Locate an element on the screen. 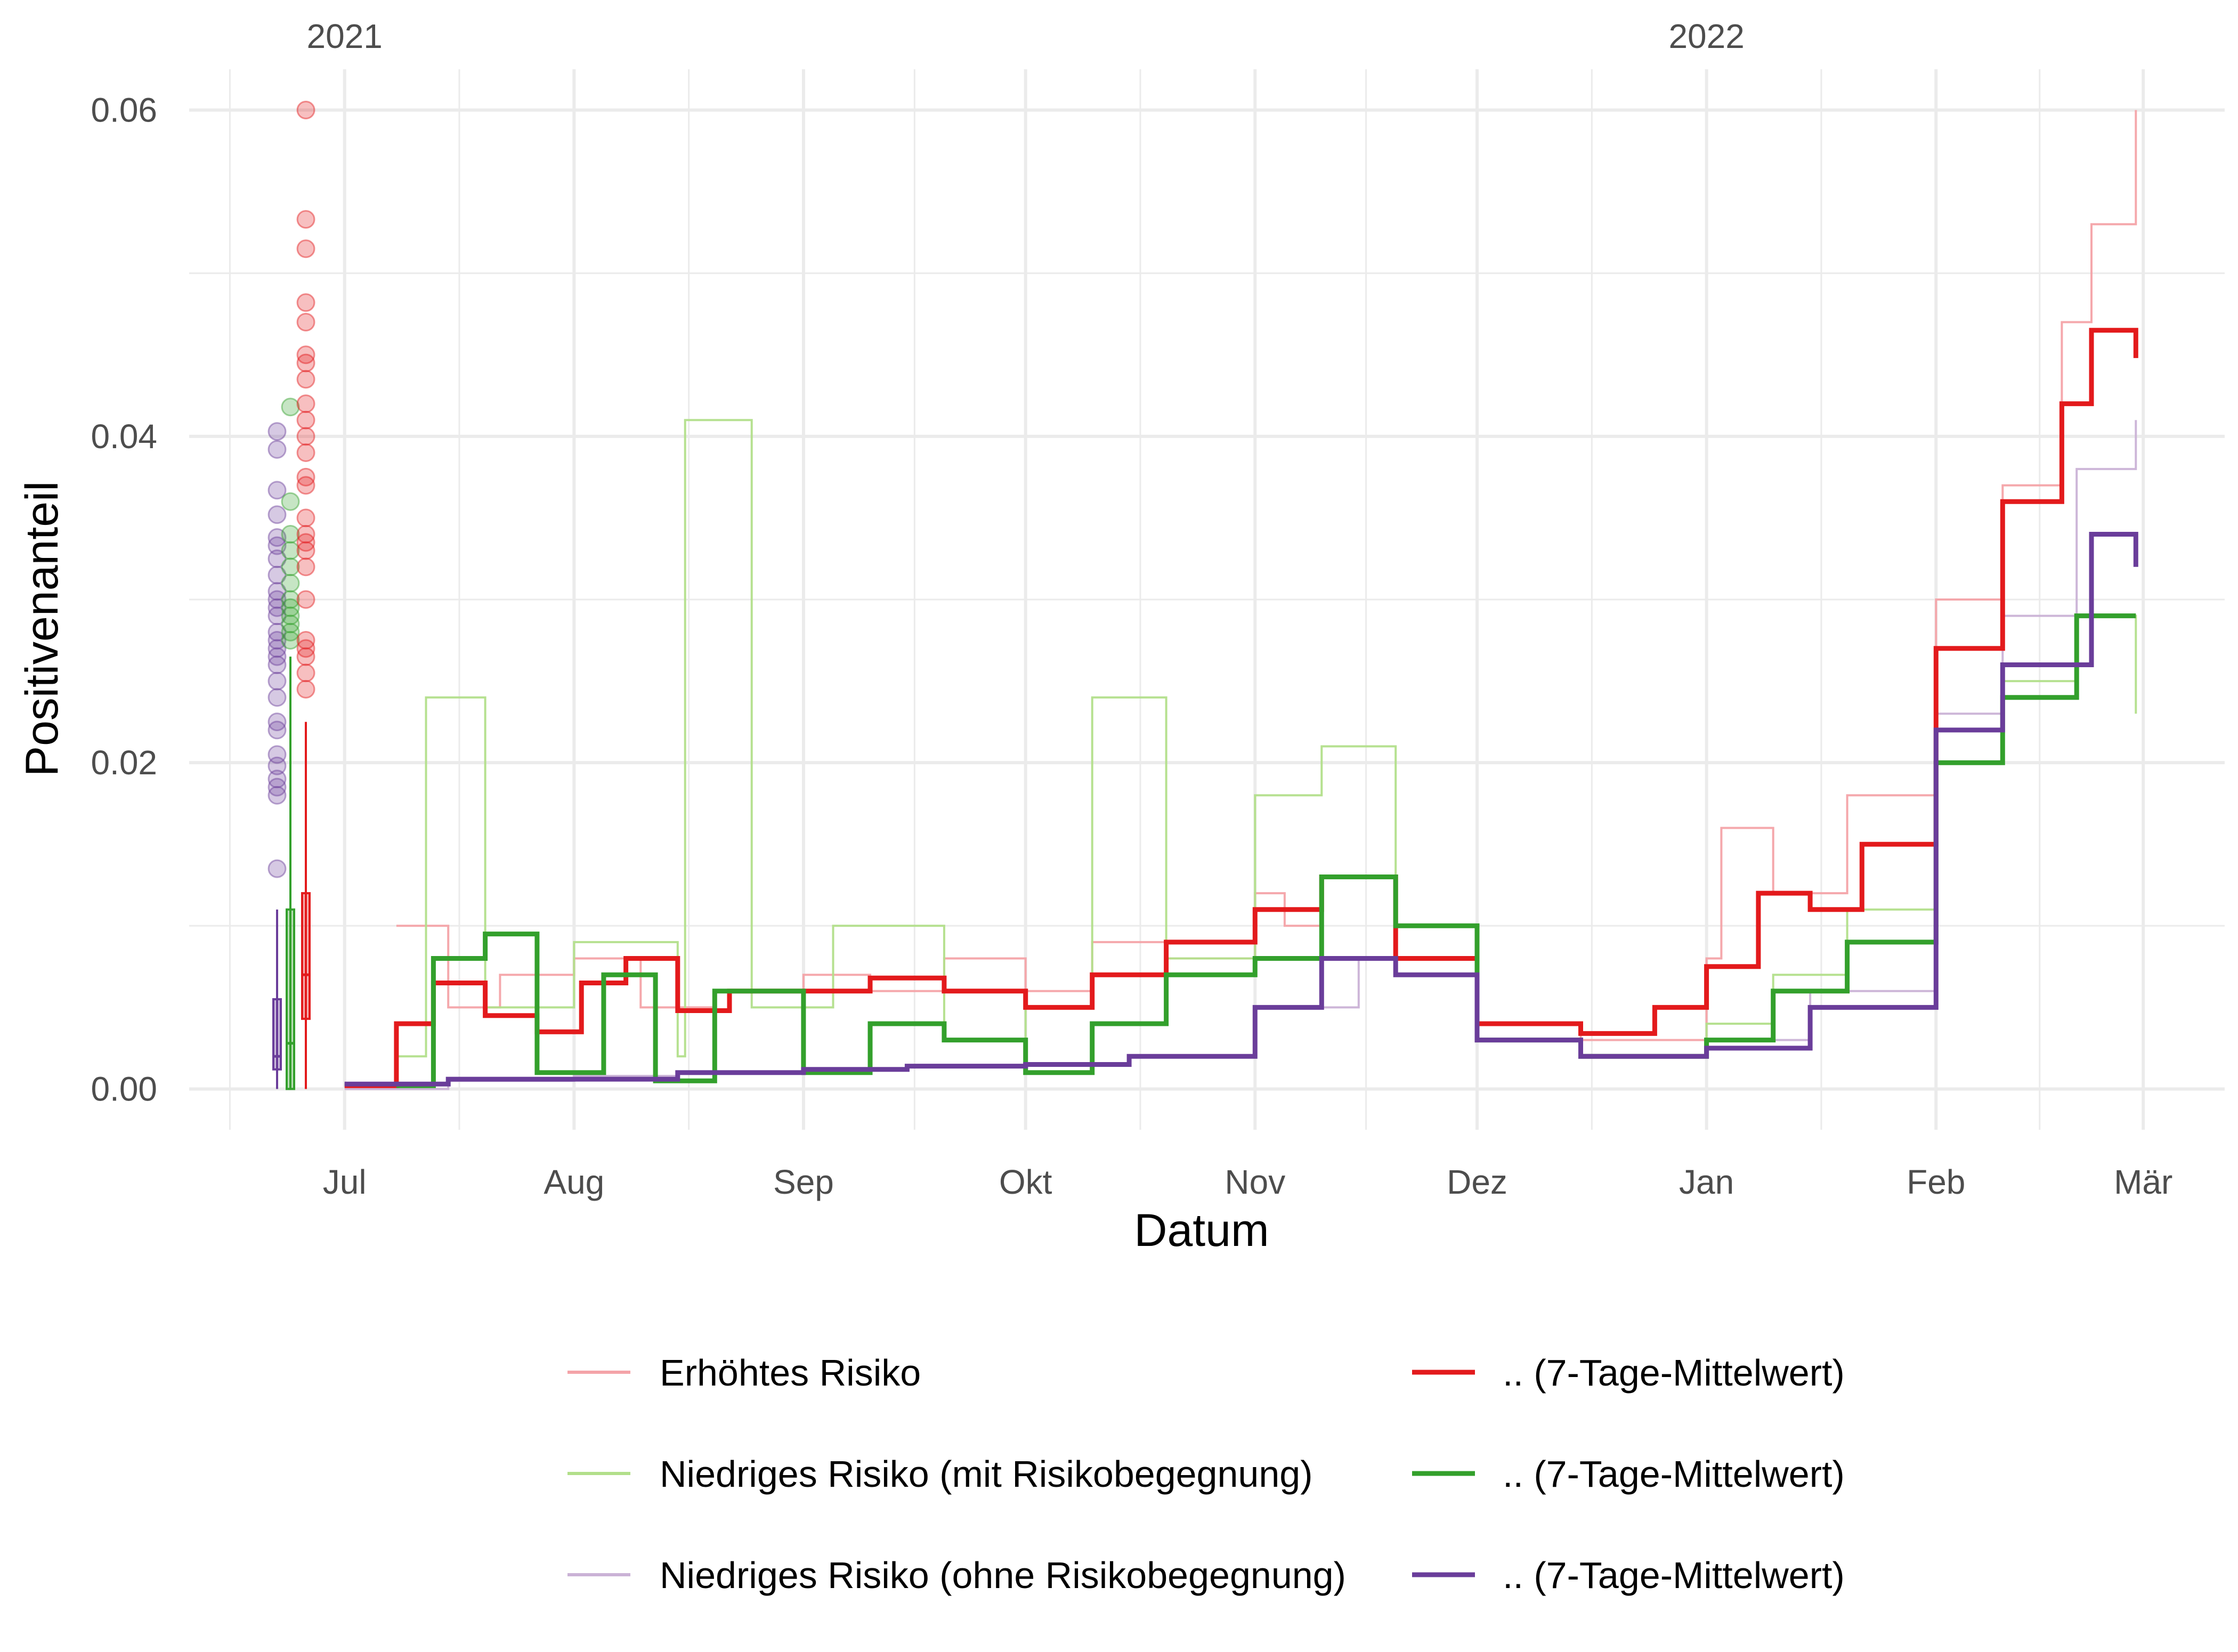  x-tick-label: Jul is located at coordinates (345, 1182).